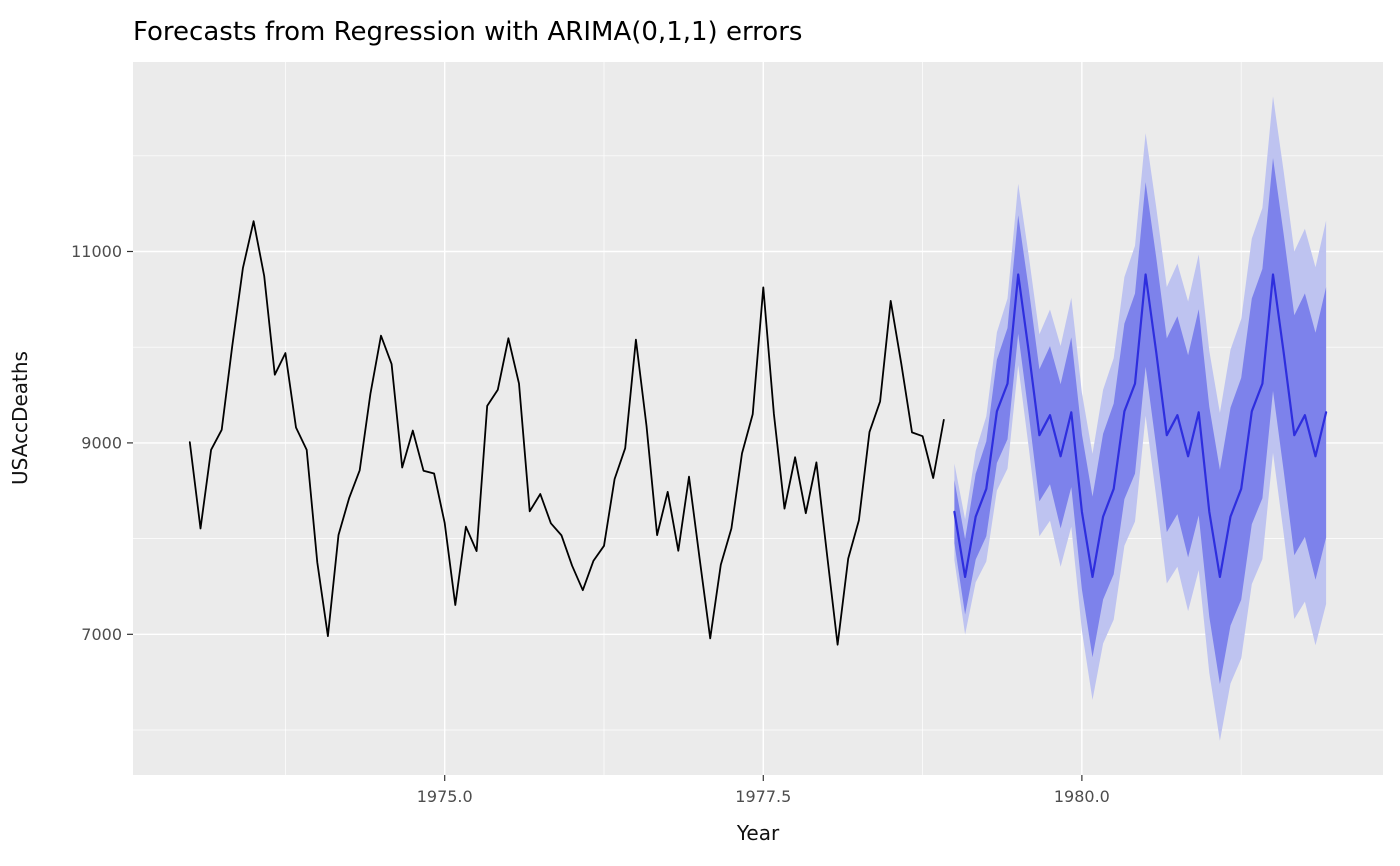 Image resolution: width=1400 pixels, height=866 pixels. What do you see at coordinates (758, 833) in the screenshot?
I see `x-axis-title: Year` at bounding box center [758, 833].